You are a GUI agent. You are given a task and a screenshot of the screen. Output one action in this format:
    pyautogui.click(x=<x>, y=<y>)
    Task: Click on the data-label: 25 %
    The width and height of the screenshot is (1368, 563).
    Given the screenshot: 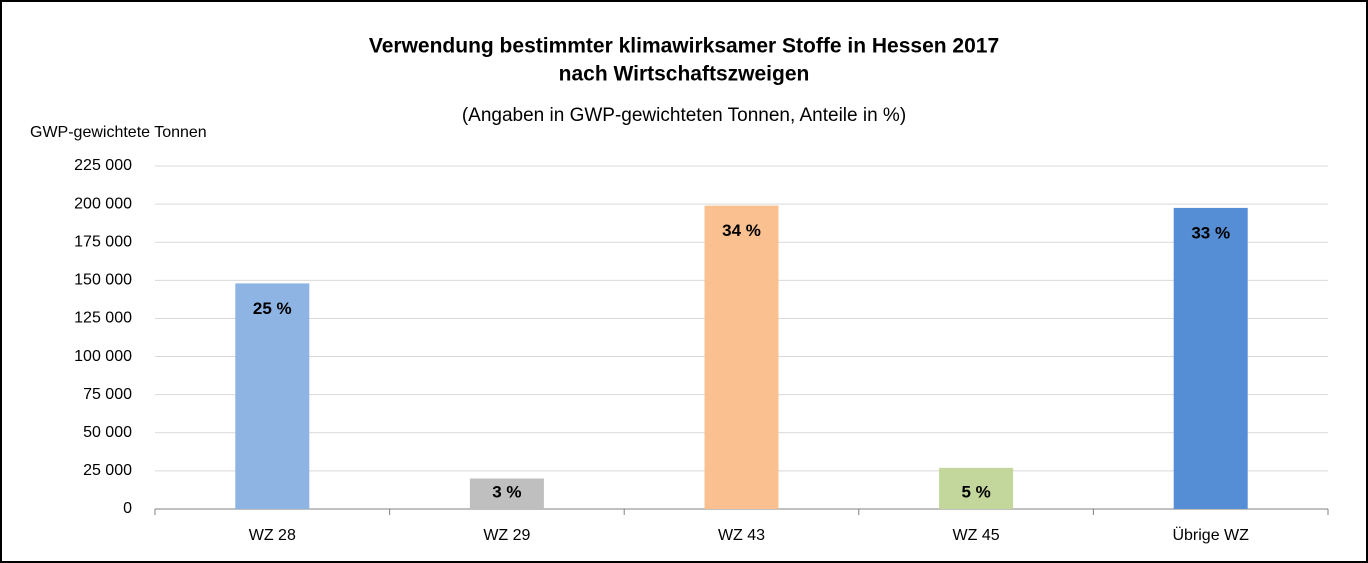 What is the action you would take?
    pyautogui.click(x=272, y=308)
    